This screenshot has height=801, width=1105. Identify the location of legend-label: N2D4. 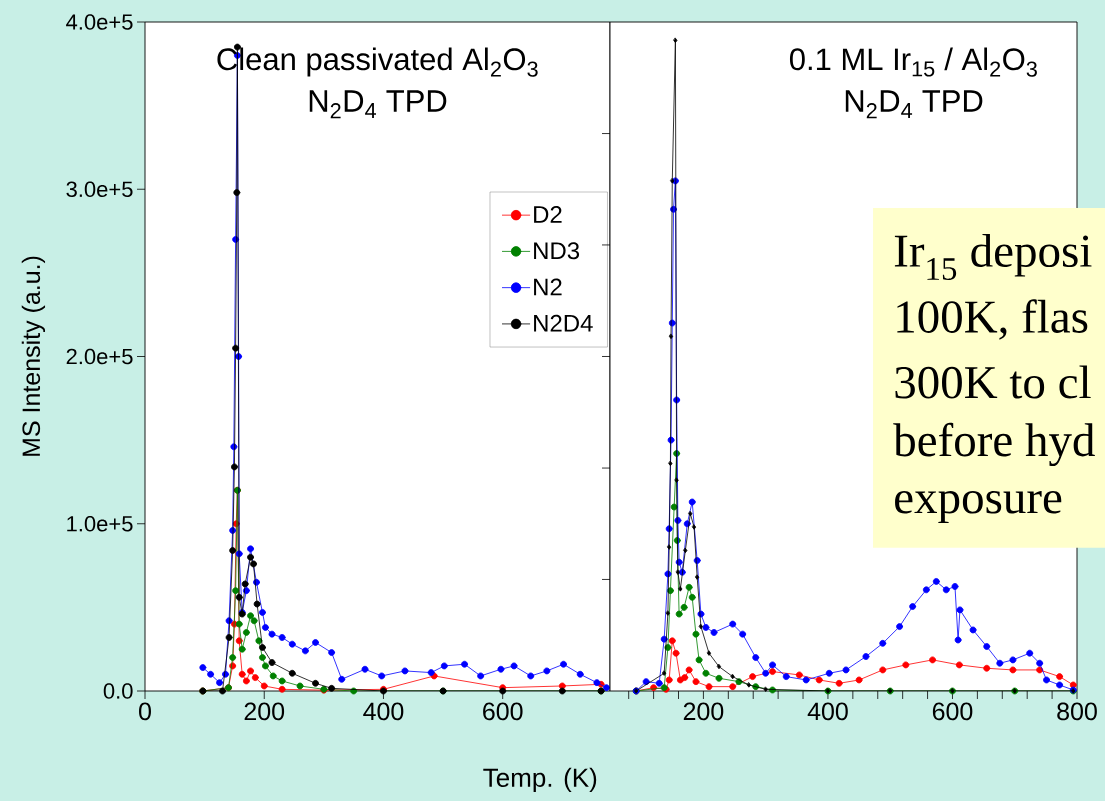
(563, 323).